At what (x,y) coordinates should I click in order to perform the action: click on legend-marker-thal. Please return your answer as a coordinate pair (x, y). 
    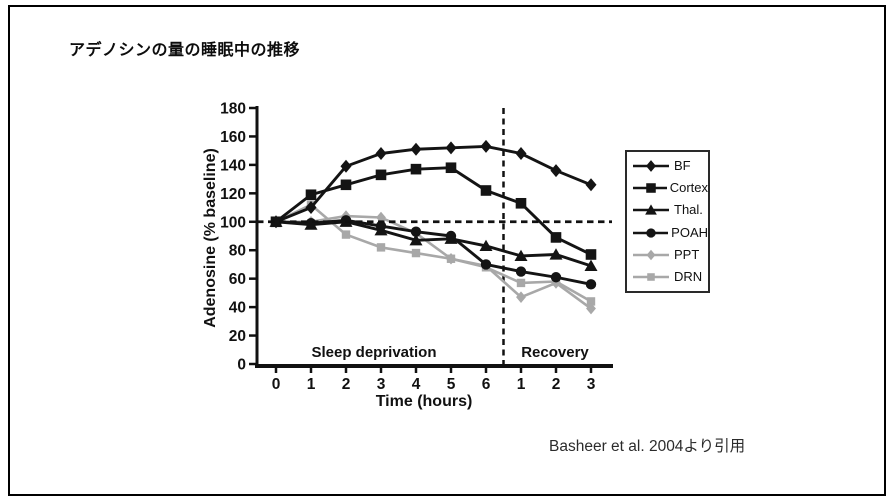
    Looking at the image, I should click on (651, 209).